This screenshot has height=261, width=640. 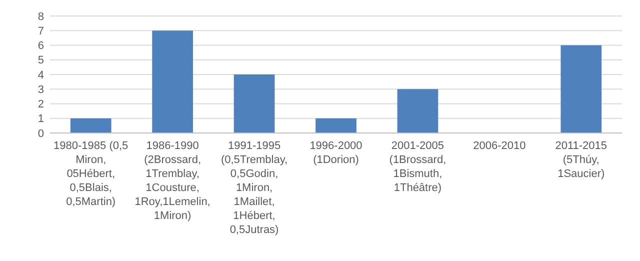 What do you see at coordinates (41, 31) in the screenshot?
I see `y-tick-label: 7` at bounding box center [41, 31].